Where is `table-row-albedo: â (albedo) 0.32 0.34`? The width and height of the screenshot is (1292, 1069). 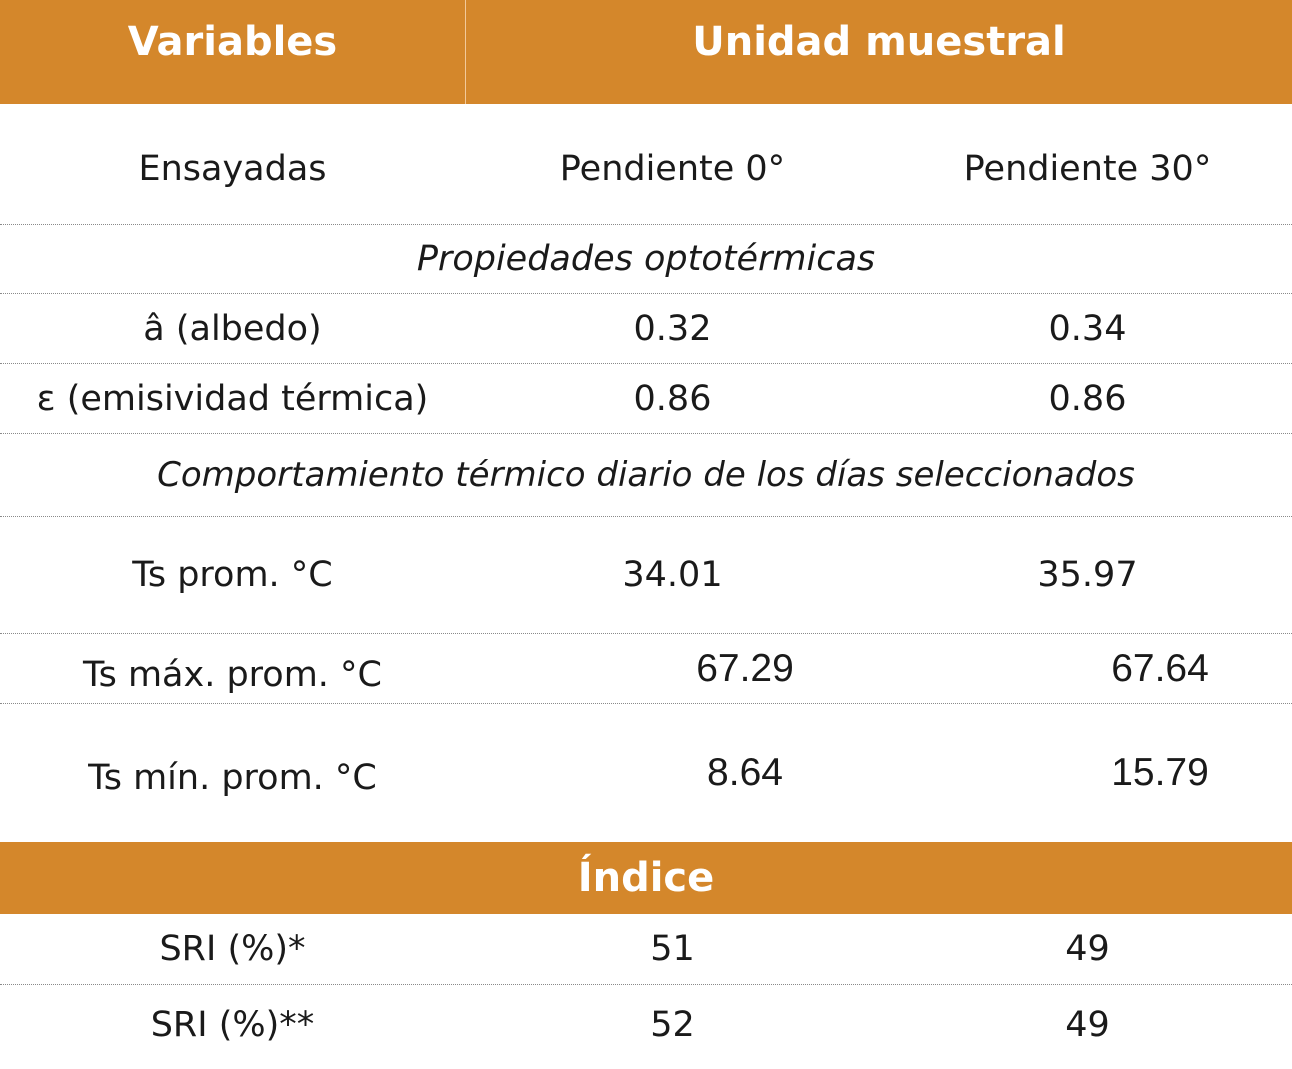
table-row-albedo: â (albedo) 0.32 0.34 is located at coordinates (646, 328).